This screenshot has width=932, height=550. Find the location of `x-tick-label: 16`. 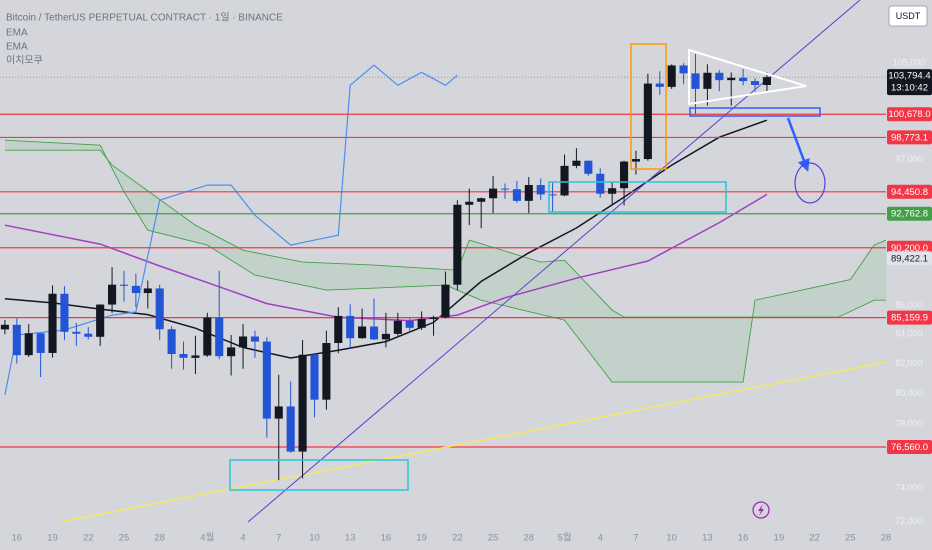

x-tick-label: 16 is located at coordinates (743, 538).